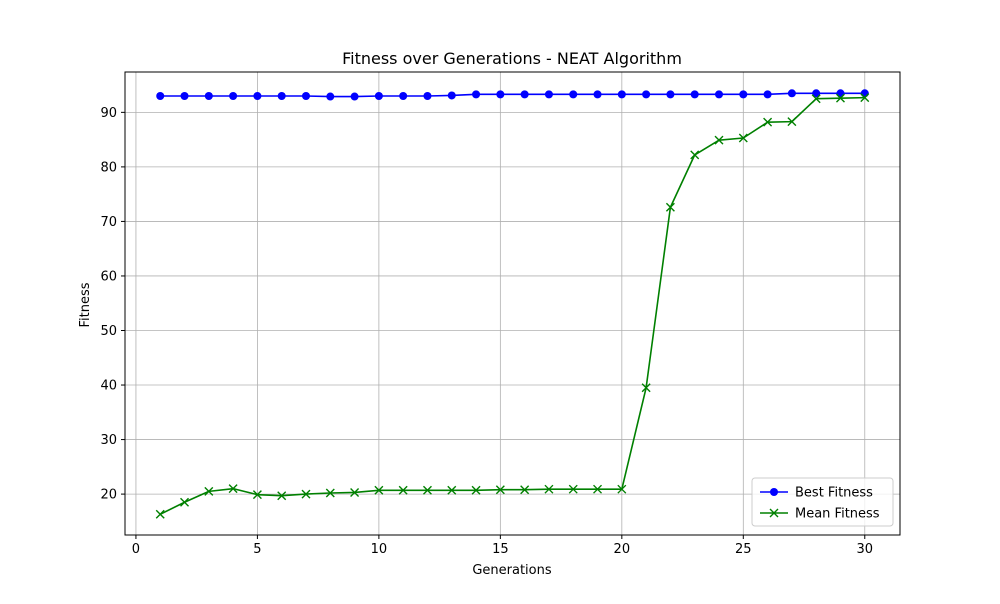 The height and width of the screenshot is (604, 1000). I want to click on y-tick-label: 60, so click(108, 276).